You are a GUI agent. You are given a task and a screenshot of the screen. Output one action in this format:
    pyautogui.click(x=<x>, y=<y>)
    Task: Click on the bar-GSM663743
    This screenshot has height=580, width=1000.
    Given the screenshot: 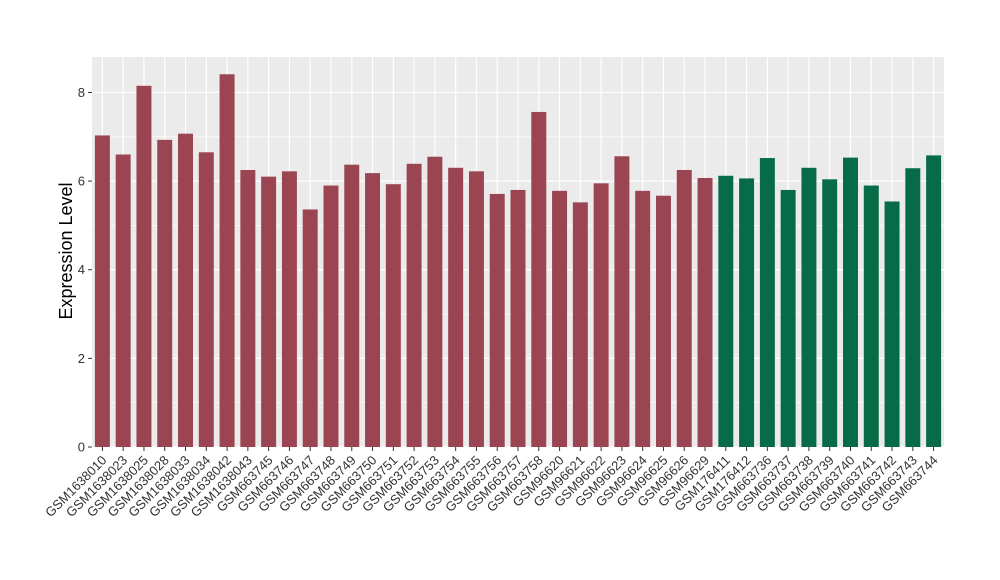 What is the action you would take?
    pyautogui.click(x=913, y=307)
    